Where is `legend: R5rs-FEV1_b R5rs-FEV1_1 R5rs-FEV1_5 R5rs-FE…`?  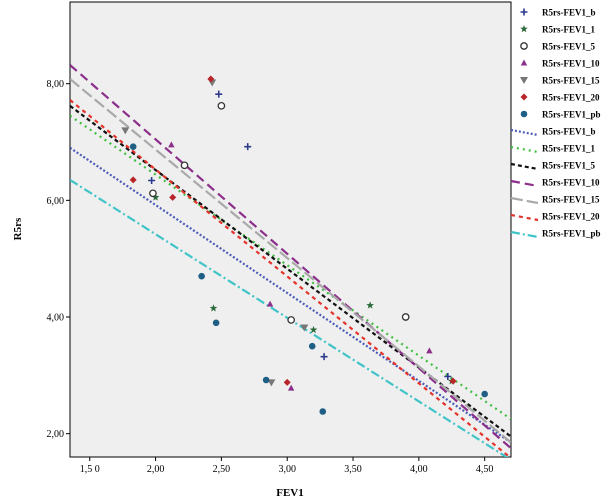 legend: R5rs-FEV1_b R5rs-FEV1_1 R5rs-FEV1_5 R5rs-FE… is located at coordinates (555, 123).